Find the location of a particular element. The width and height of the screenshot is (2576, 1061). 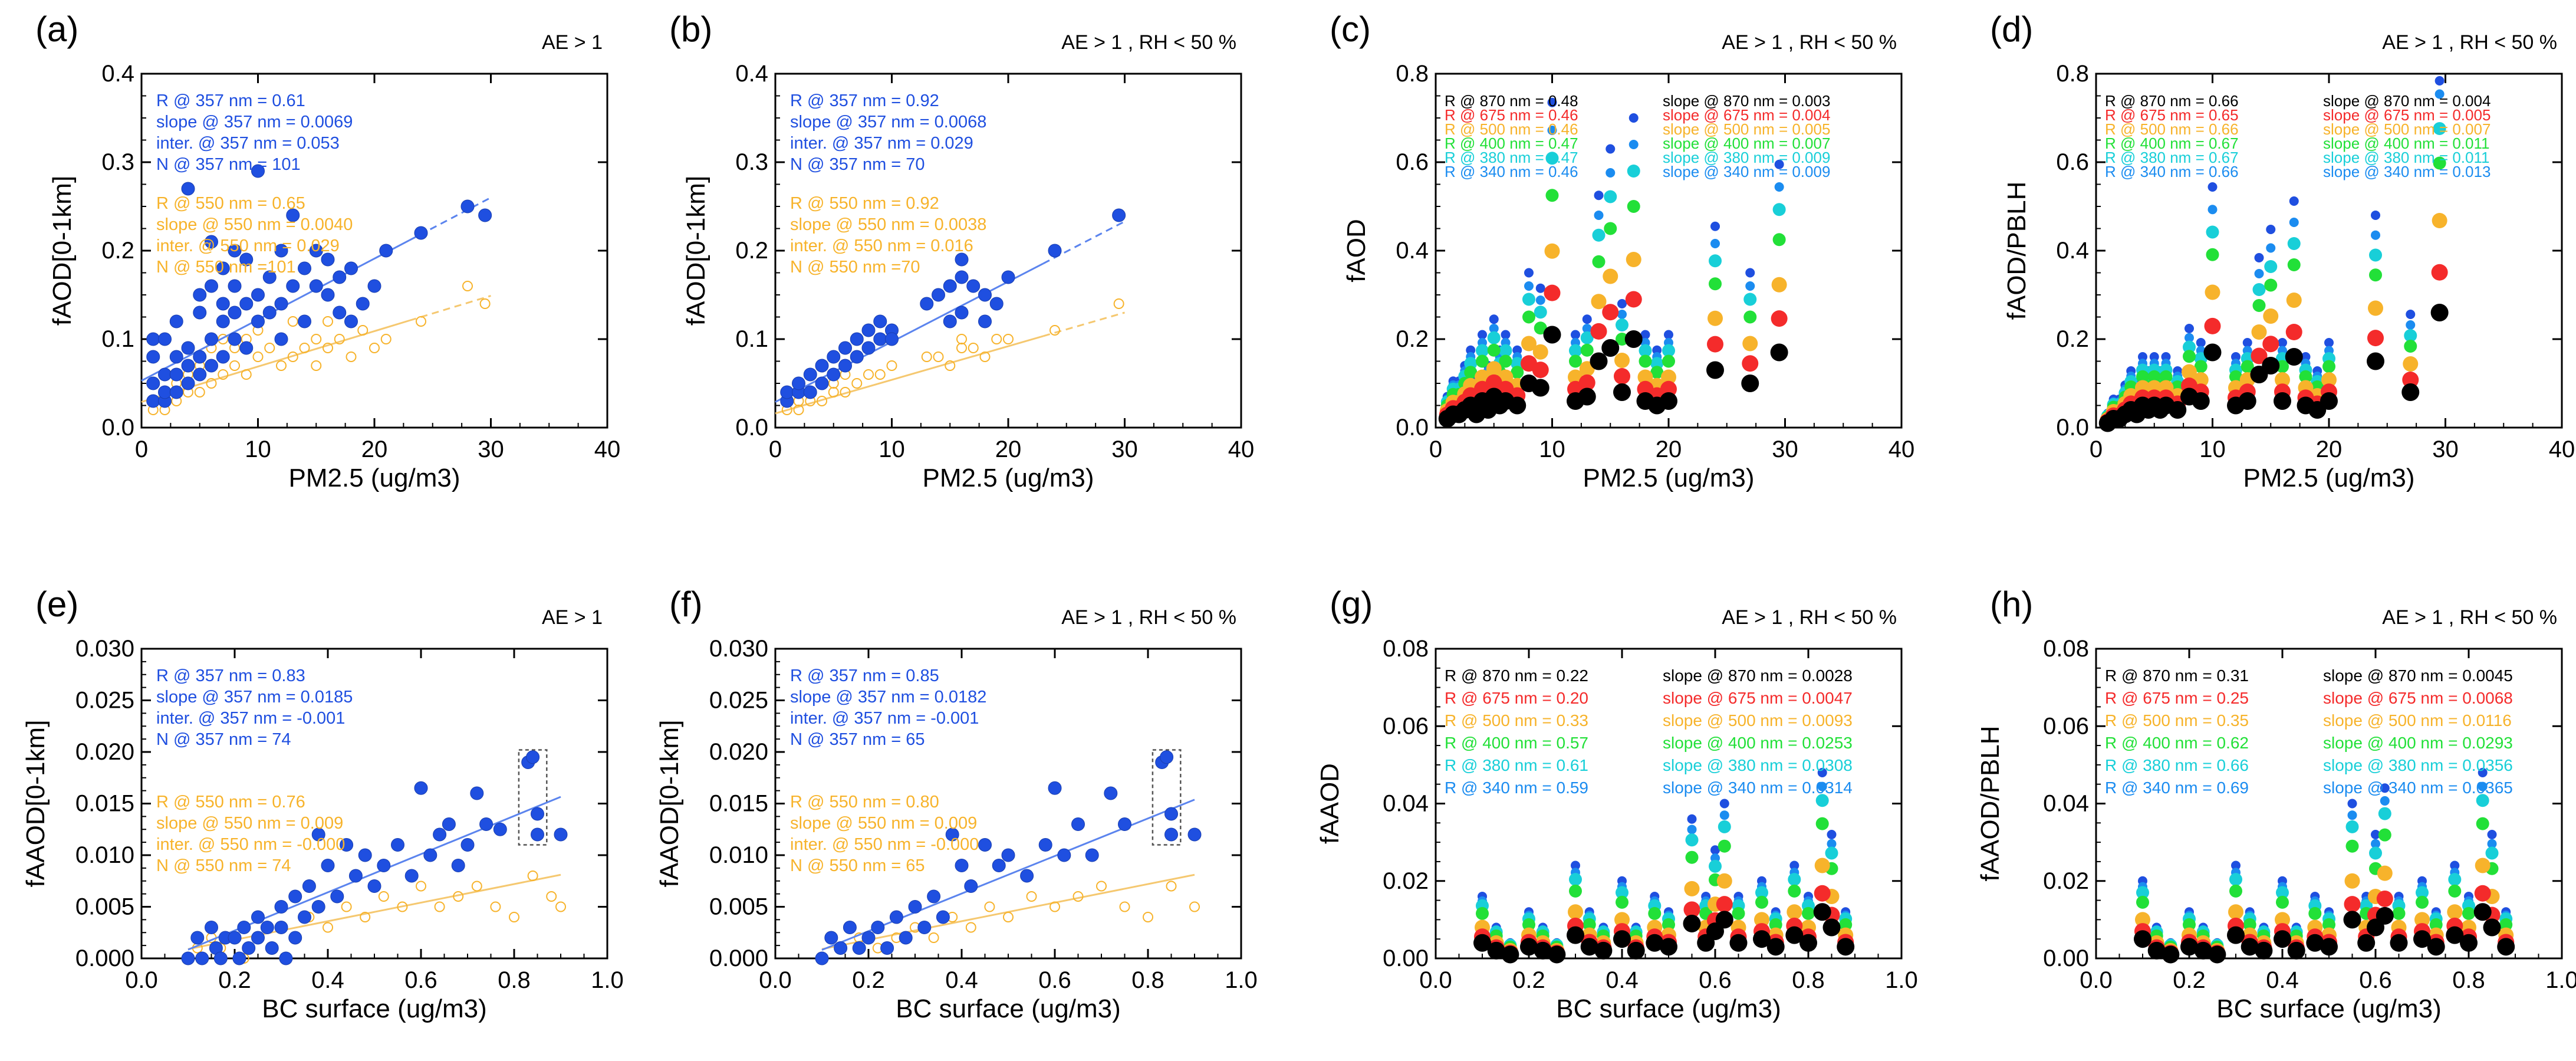

stats-r-text: R @ 380 nm = 0.47 is located at coordinates (1512, 157).